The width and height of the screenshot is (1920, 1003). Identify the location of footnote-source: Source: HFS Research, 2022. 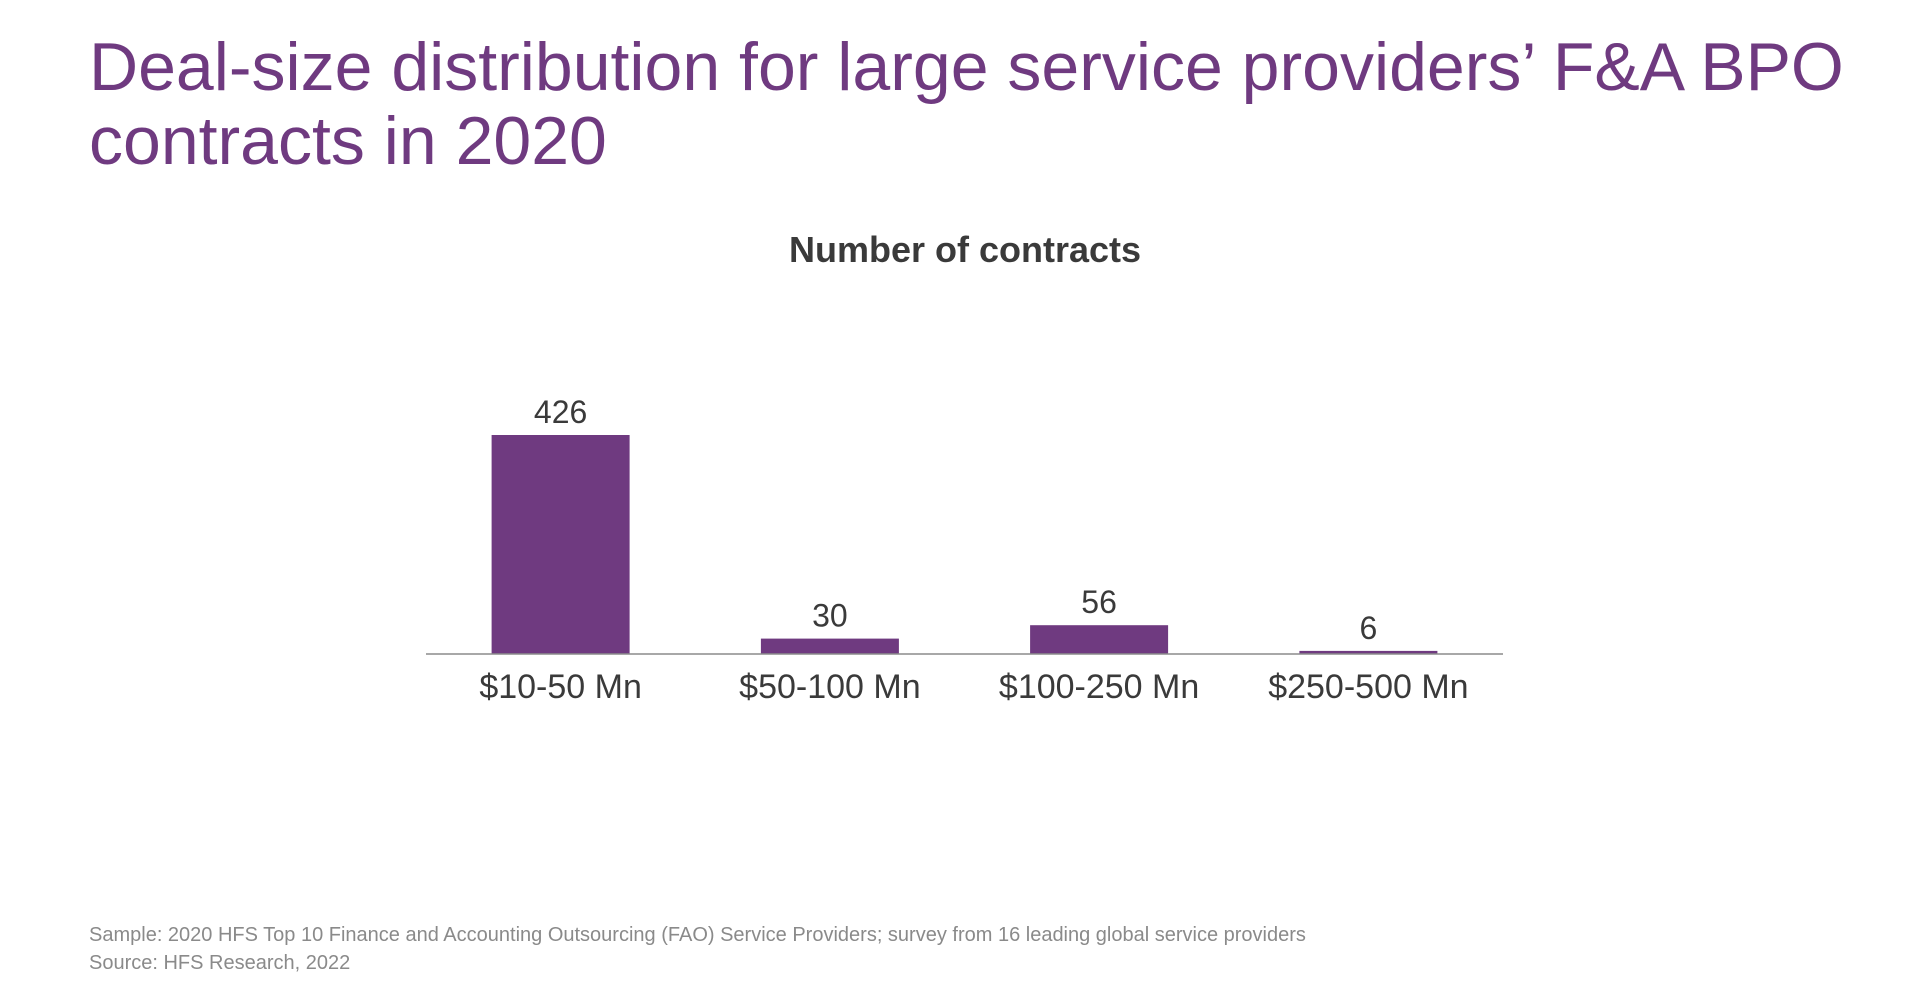
(220, 963).